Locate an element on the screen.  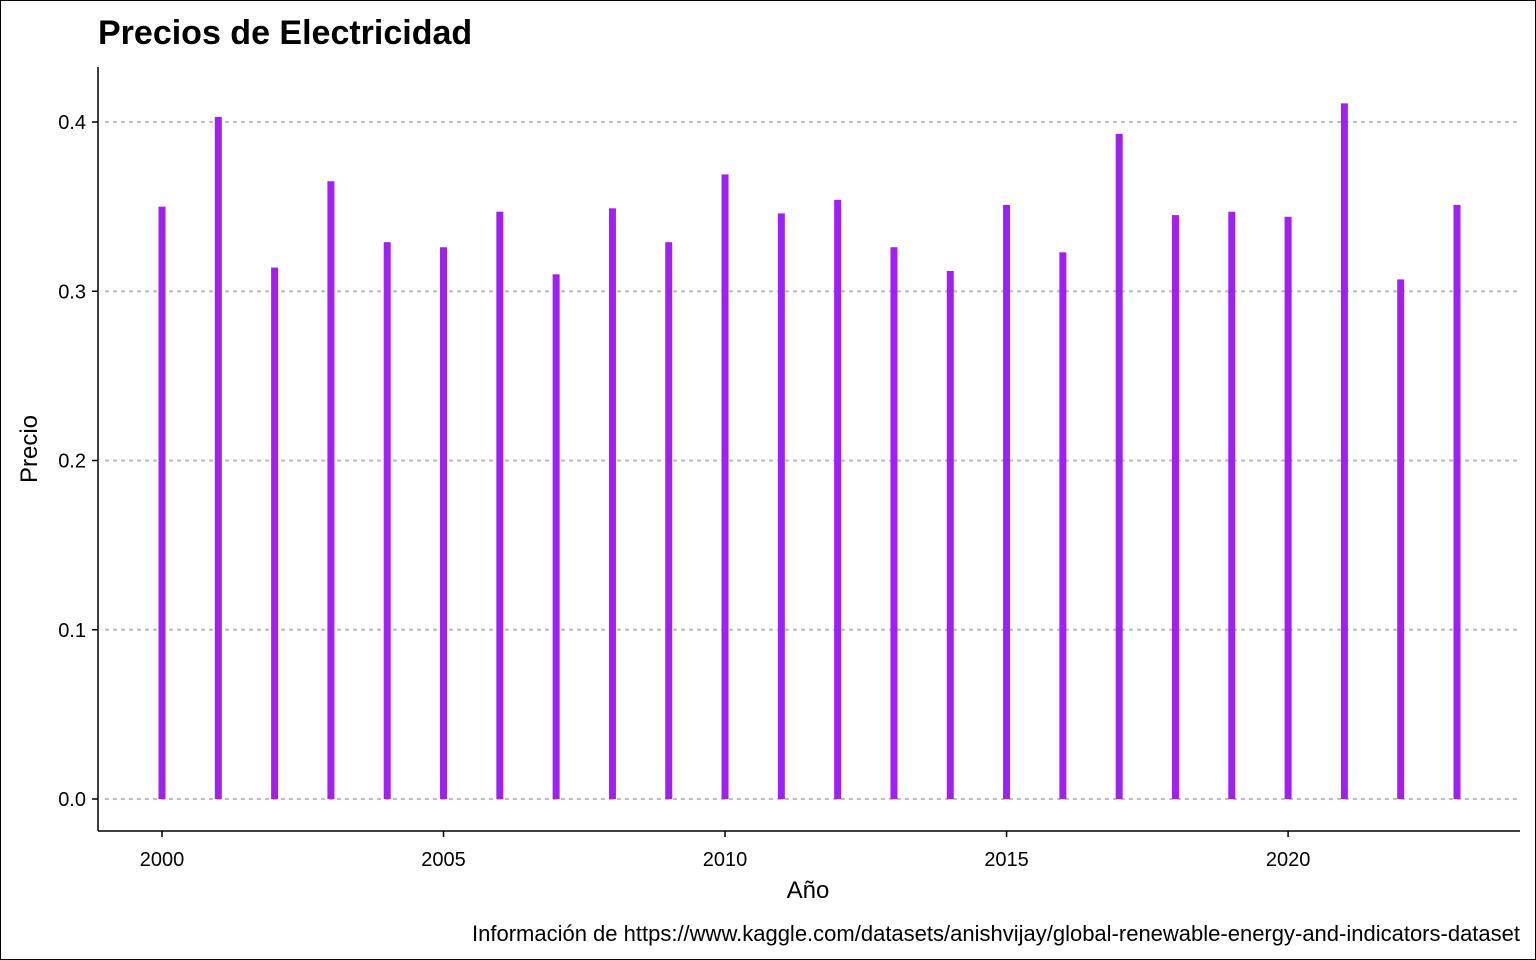
bar-2000 is located at coordinates (162, 502).